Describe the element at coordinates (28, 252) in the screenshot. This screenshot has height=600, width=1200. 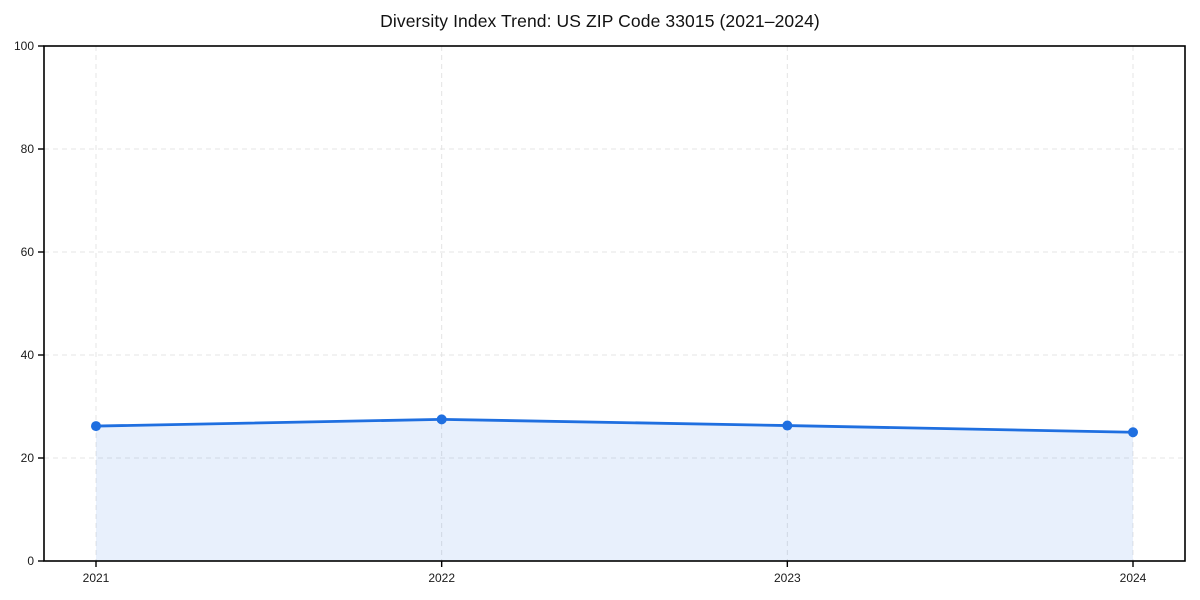
I see `y-tick-label: 60` at that location.